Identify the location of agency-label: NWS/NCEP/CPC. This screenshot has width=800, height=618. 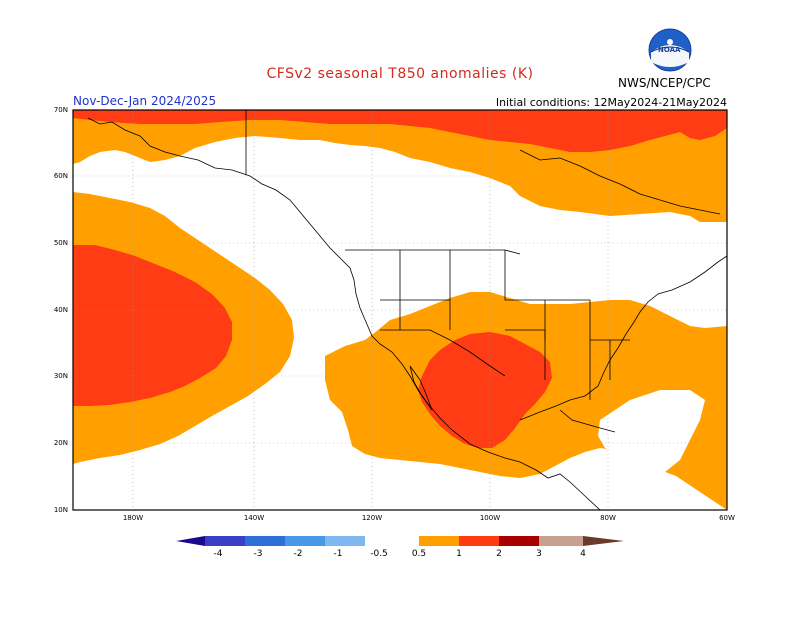
(664, 83).